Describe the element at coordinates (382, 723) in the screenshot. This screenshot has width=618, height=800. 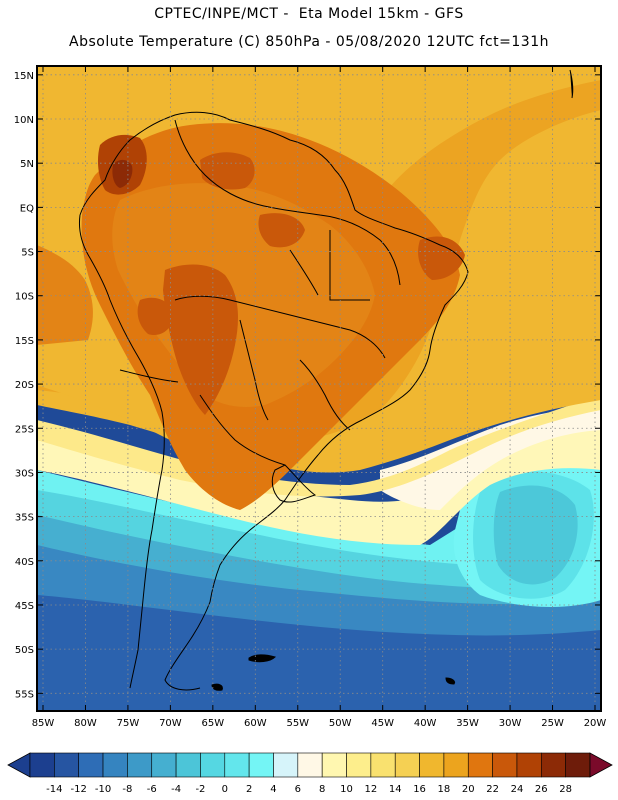
I see `lon-label: 45W` at that location.